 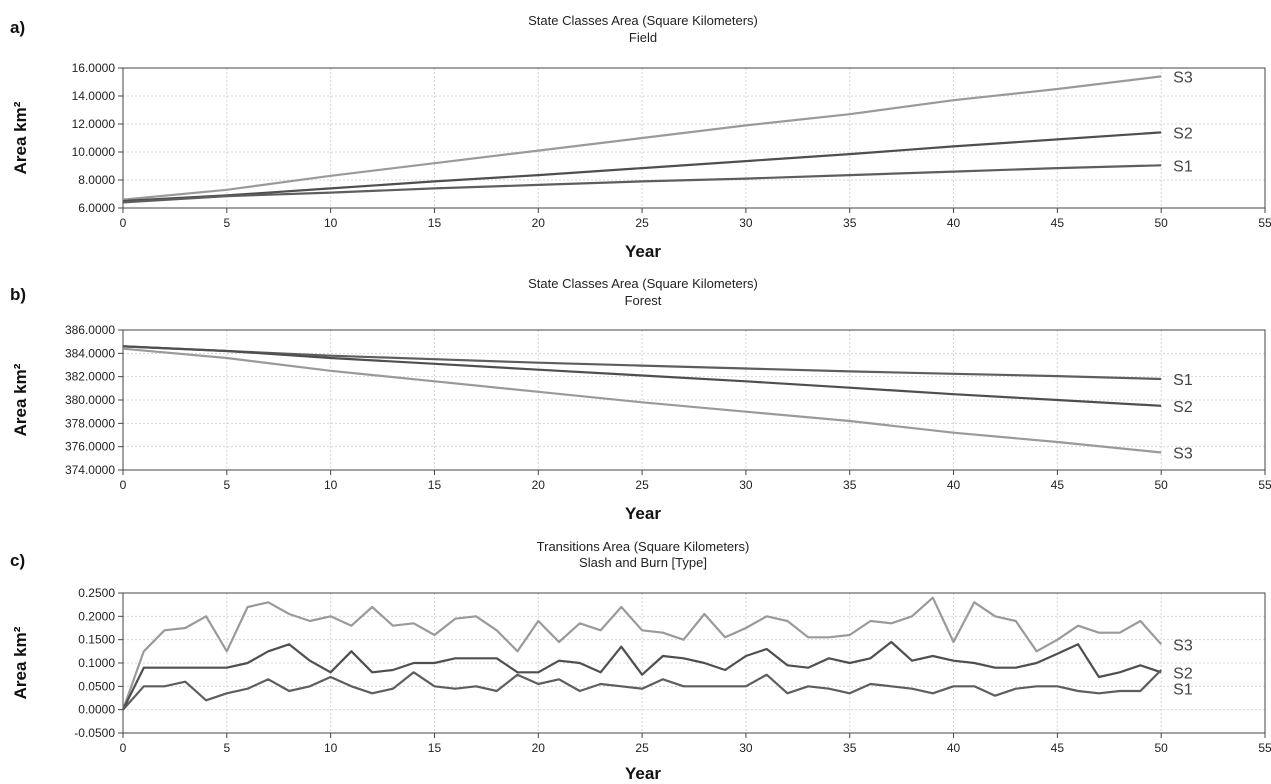 I want to click on y-tick-label: 10.0000, so click(x=94, y=152).